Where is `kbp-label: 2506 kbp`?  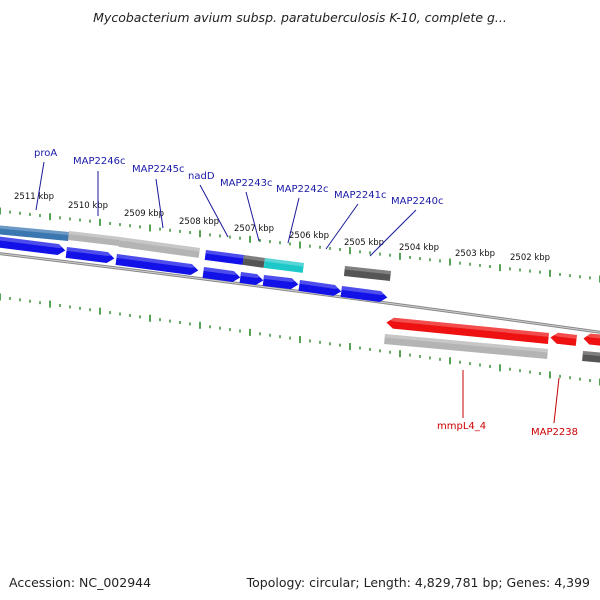
kbp-label: 2506 kbp is located at coordinates (309, 236).